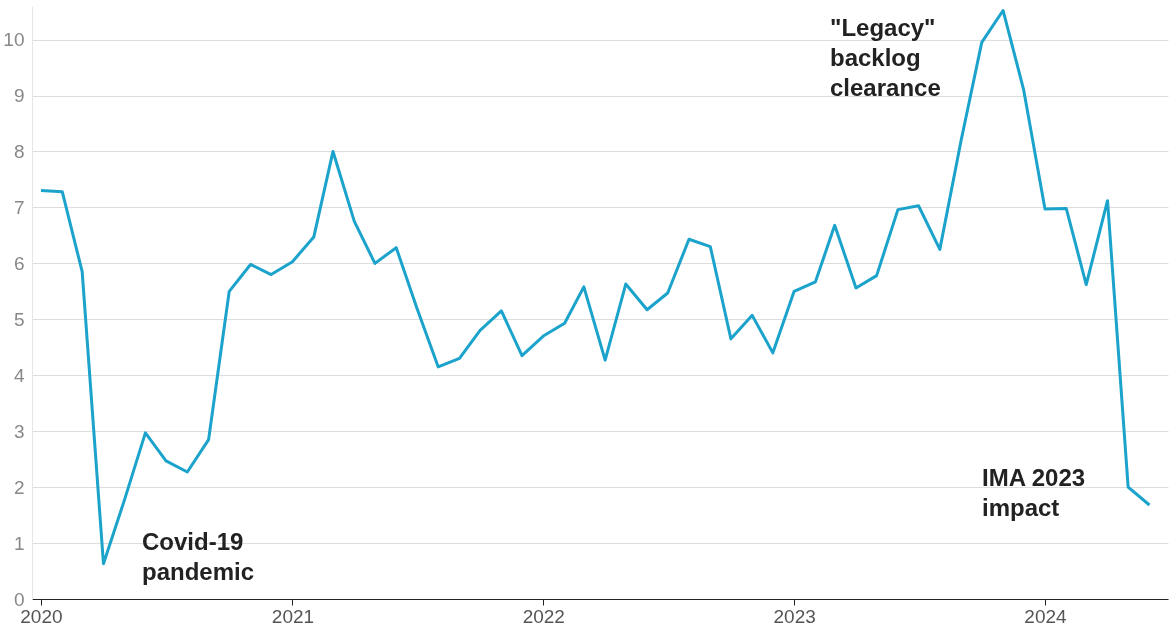 This screenshot has height=630, width=1170. Describe the element at coordinates (293, 616) in the screenshot. I see `x-tick-label: 2021` at that location.